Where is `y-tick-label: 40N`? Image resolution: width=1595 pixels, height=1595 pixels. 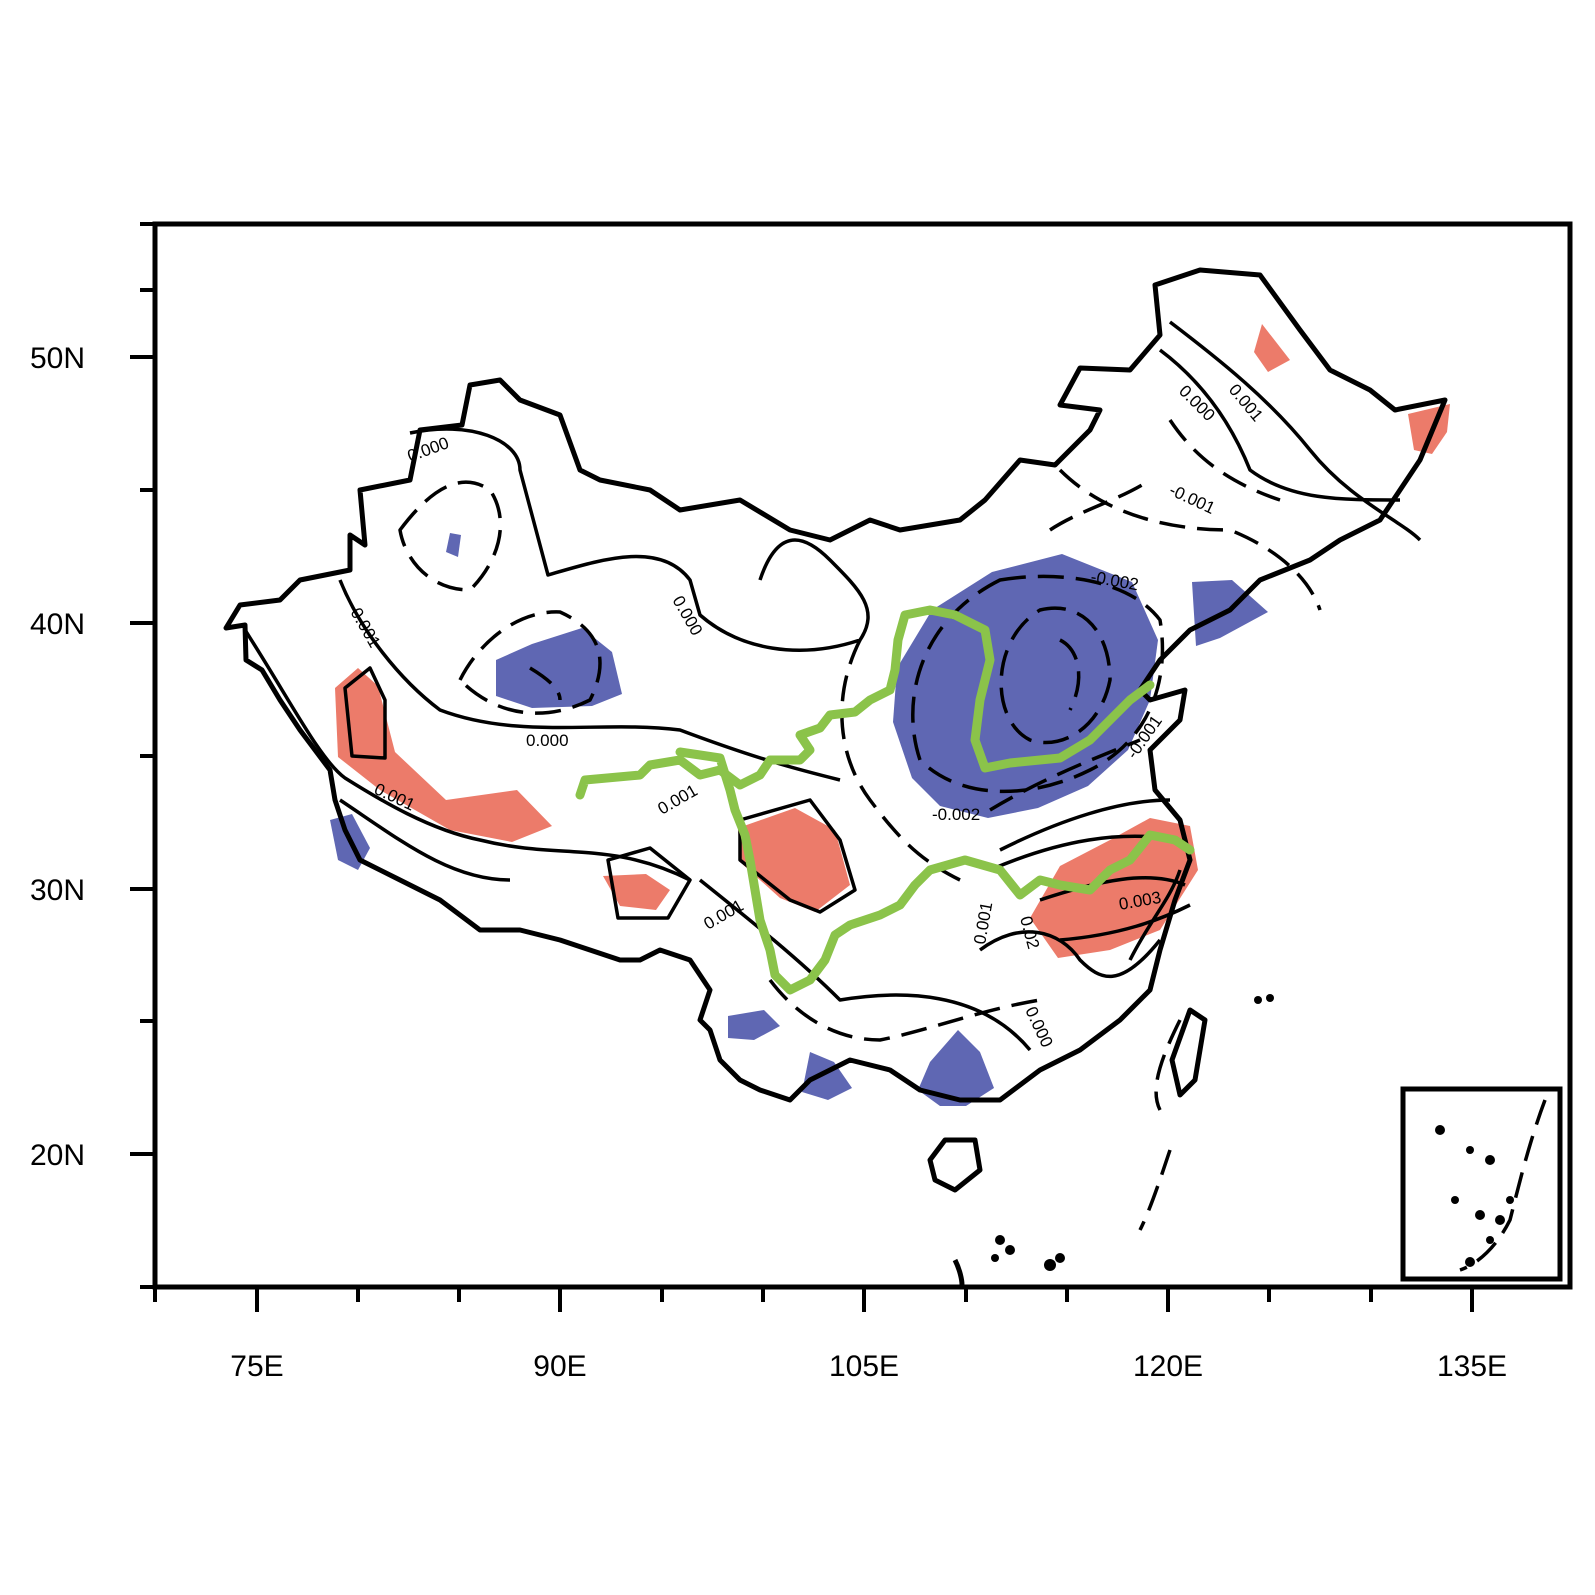 y-tick-label: 40N is located at coordinates (57, 624).